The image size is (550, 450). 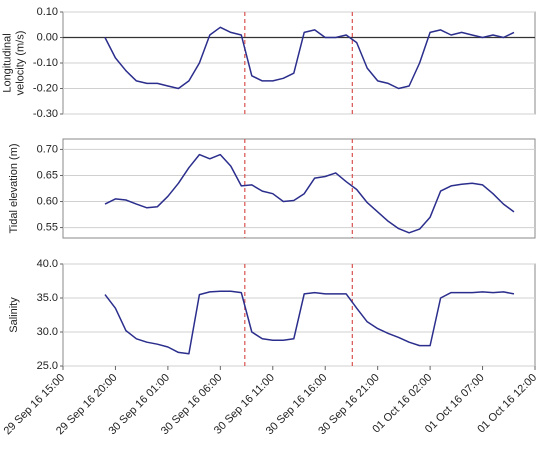 What do you see at coordinates (47, 298) in the screenshot?
I see `y-tick-label: 35.0` at bounding box center [47, 298].